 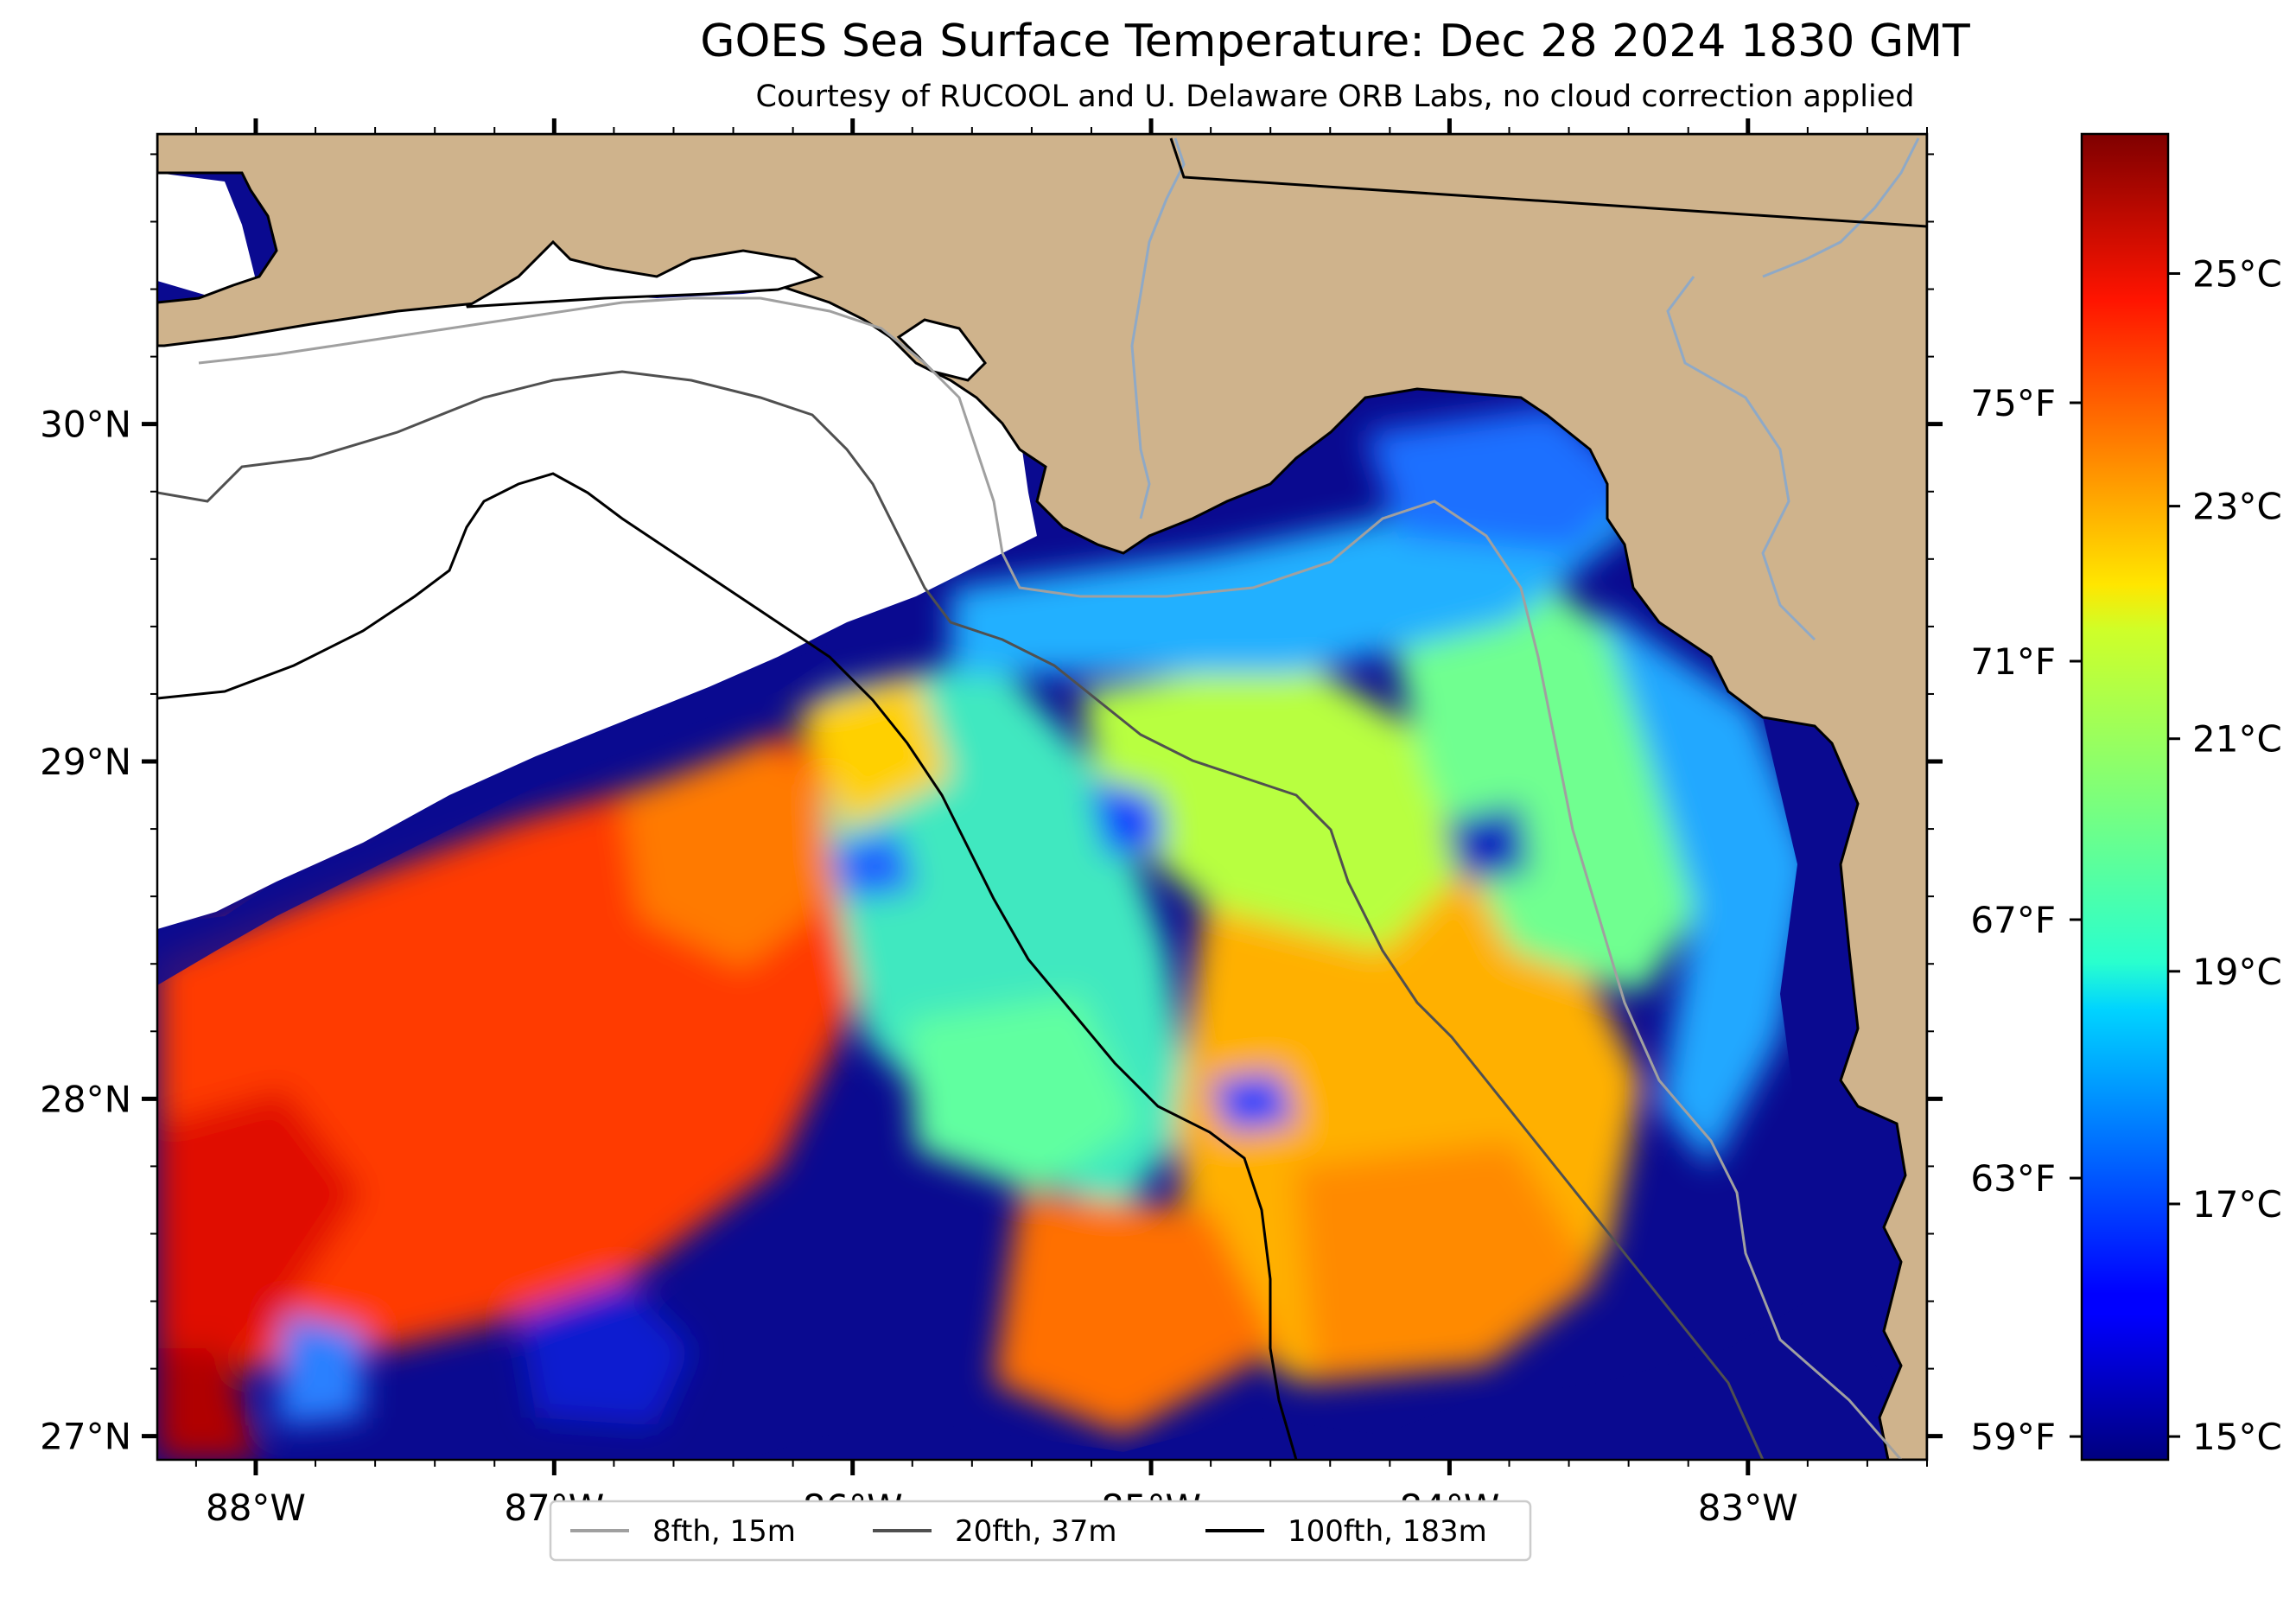 What do you see at coordinates (1748, 1508) in the screenshot?
I see `lon-tick-label: 83°W` at bounding box center [1748, 1508].